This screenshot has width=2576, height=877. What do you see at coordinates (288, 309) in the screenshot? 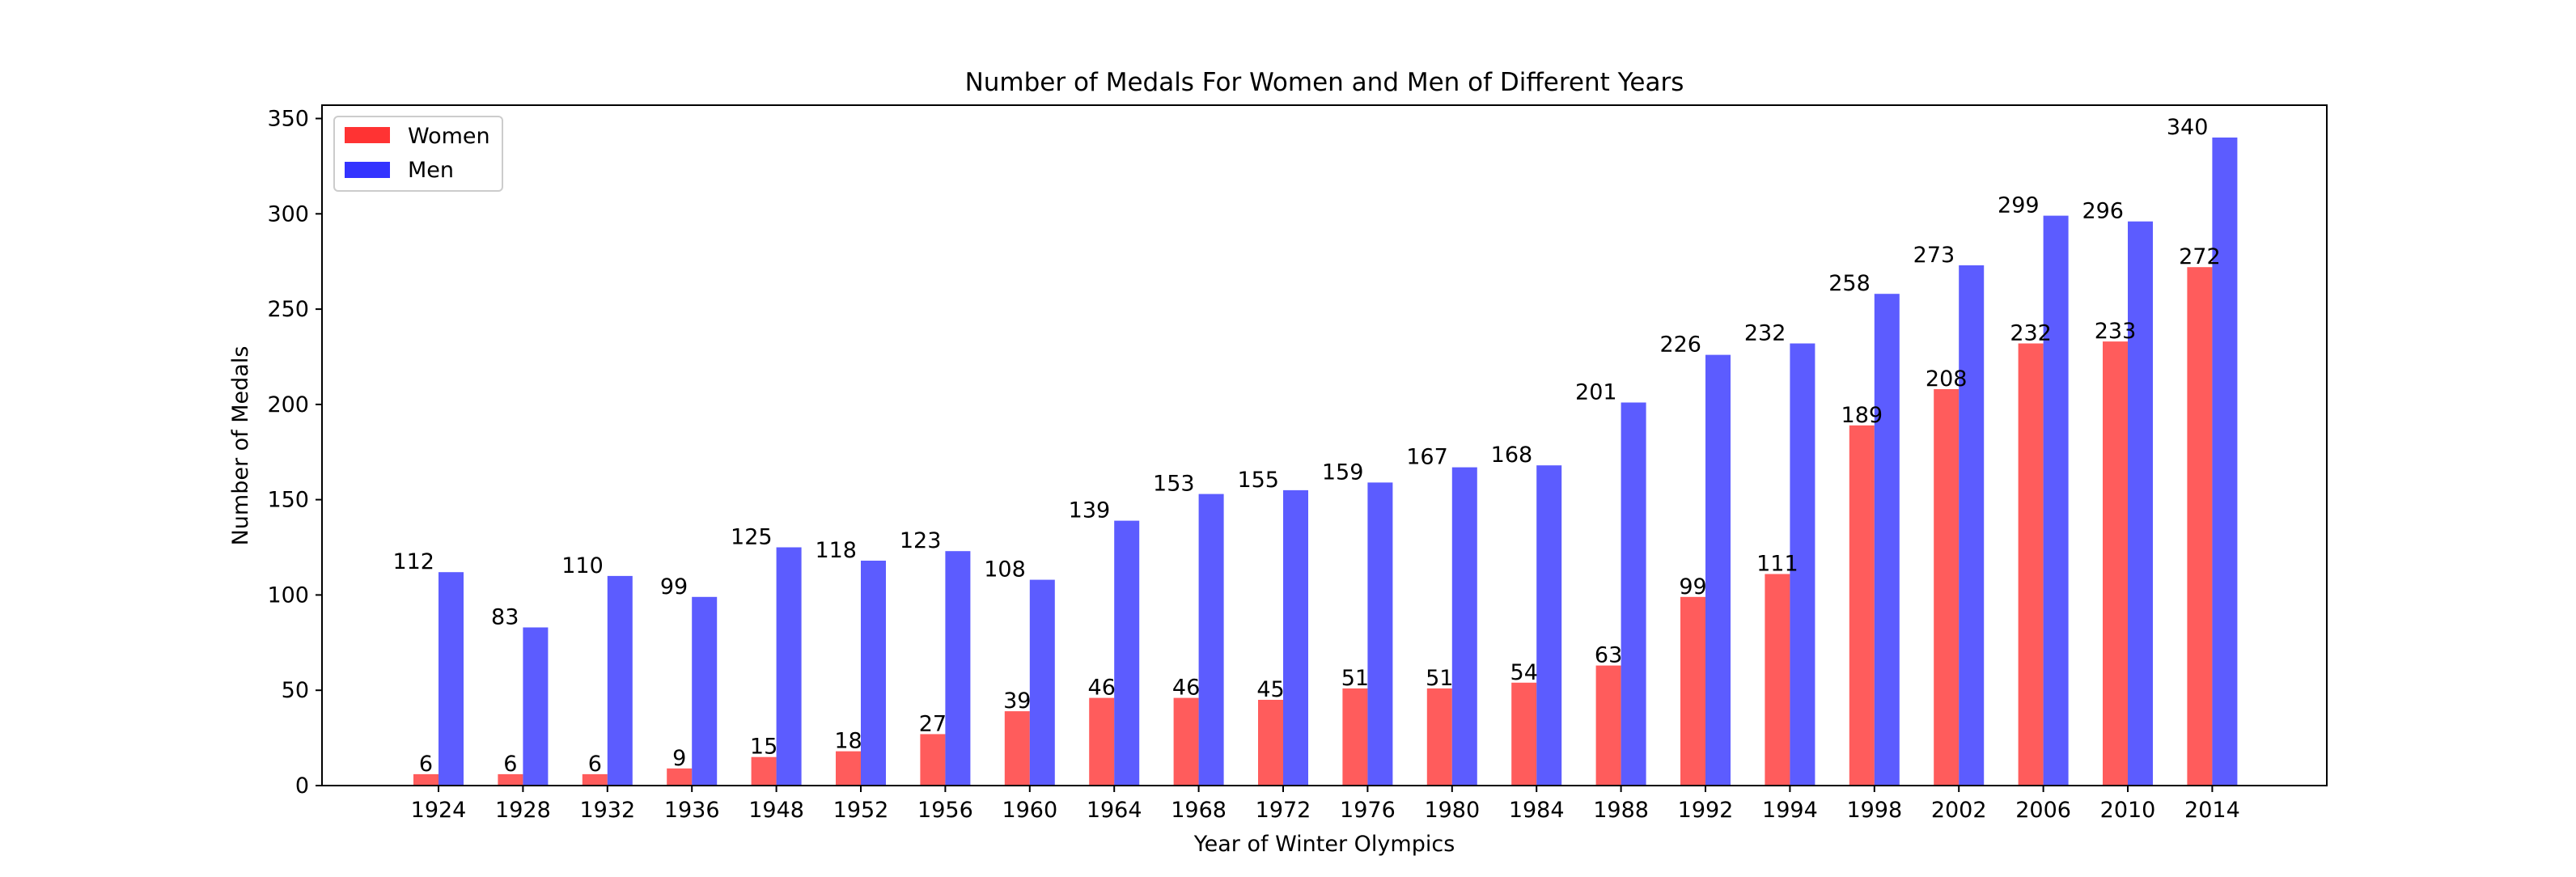
I see `y-tick-label-250: 250` at bounding box center [288, 309].